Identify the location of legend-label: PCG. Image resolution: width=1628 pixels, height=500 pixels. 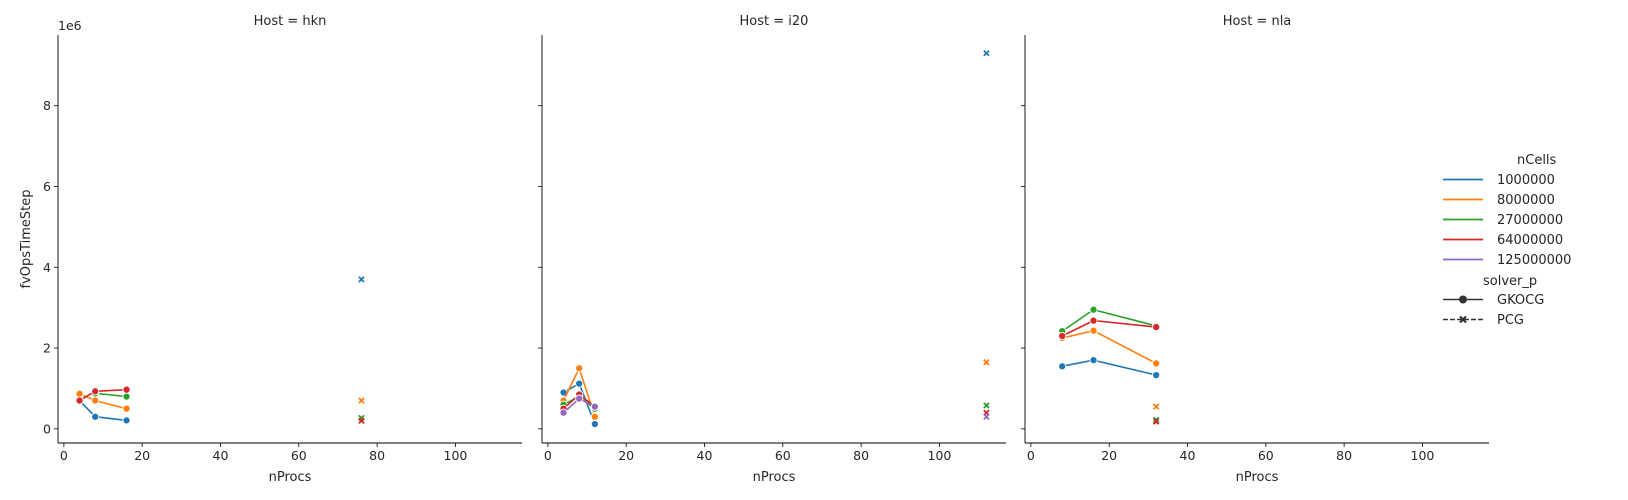
(1510, 320).